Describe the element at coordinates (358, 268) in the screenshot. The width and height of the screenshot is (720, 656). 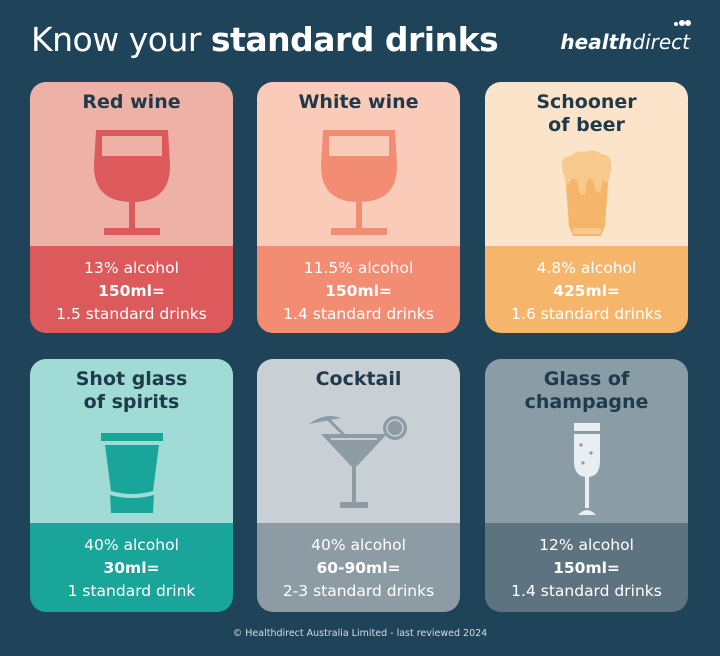
I see `alcohol-percent: 11.5% alcohol` at that location.